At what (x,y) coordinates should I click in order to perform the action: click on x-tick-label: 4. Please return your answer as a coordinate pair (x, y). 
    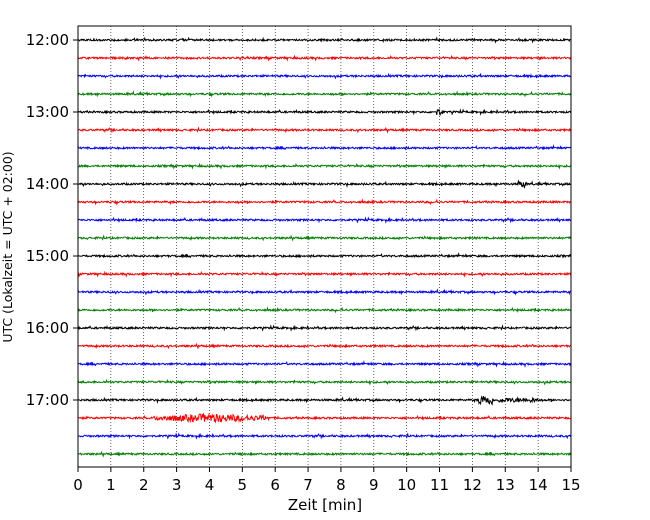
    Looking at the image, I should click on (210, 485).